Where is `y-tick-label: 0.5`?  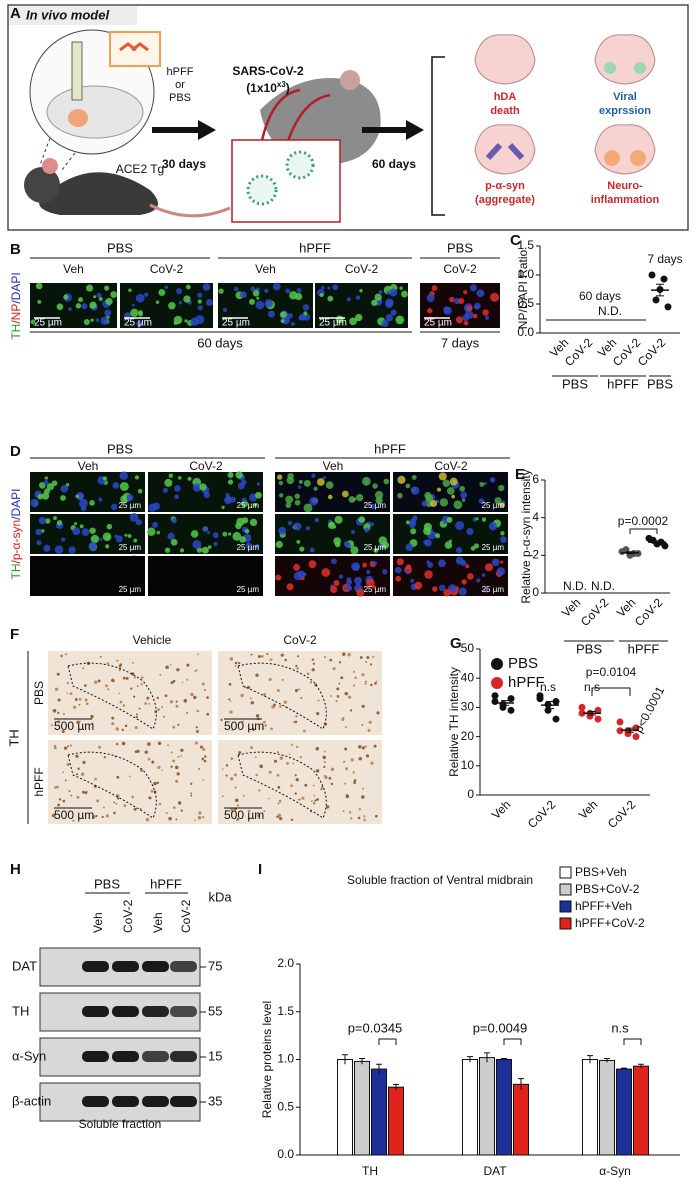 y-tick-label: 0.5 is located at coordinates (525, 303).